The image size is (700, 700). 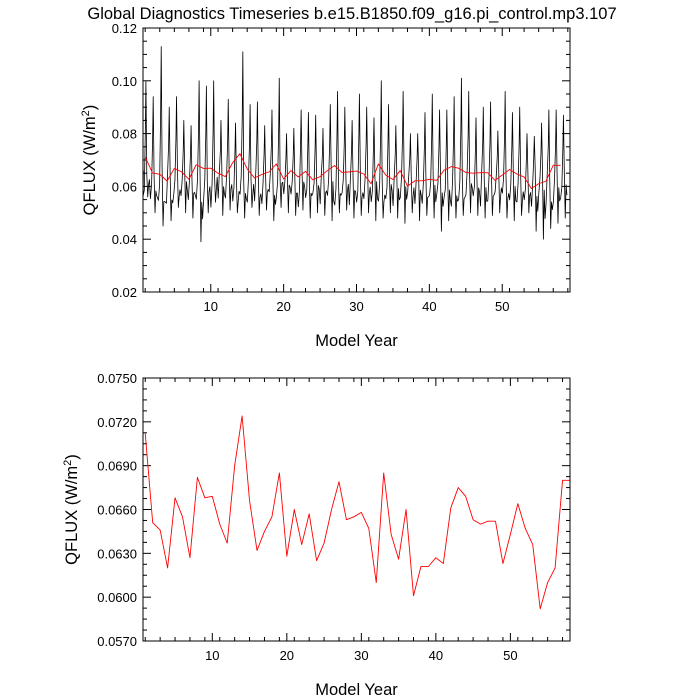 I want to click on y-tick-label: 0.0570, so click(x=117, y=641).